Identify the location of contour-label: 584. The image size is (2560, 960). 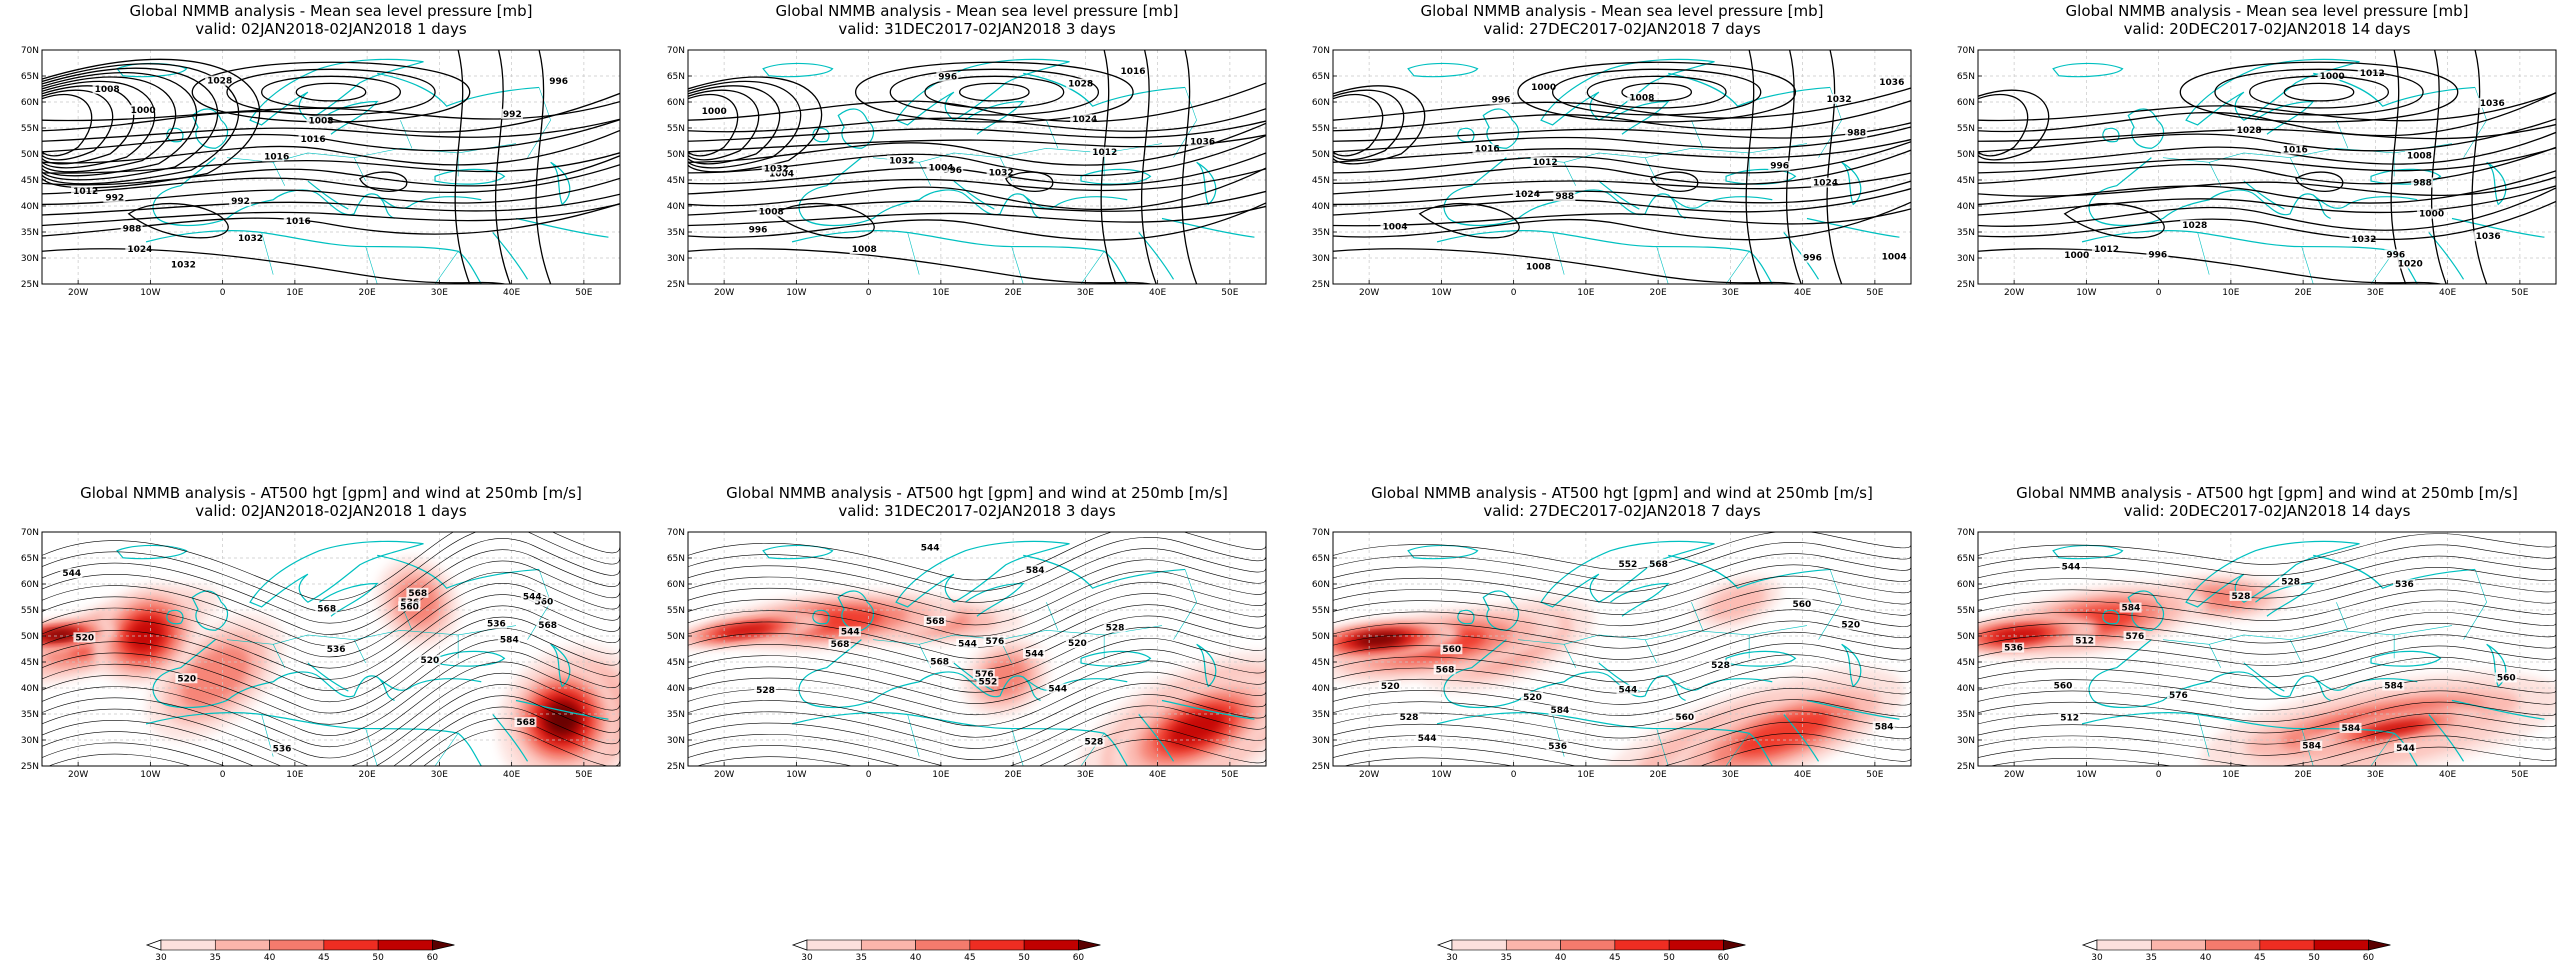
(1035, 571).